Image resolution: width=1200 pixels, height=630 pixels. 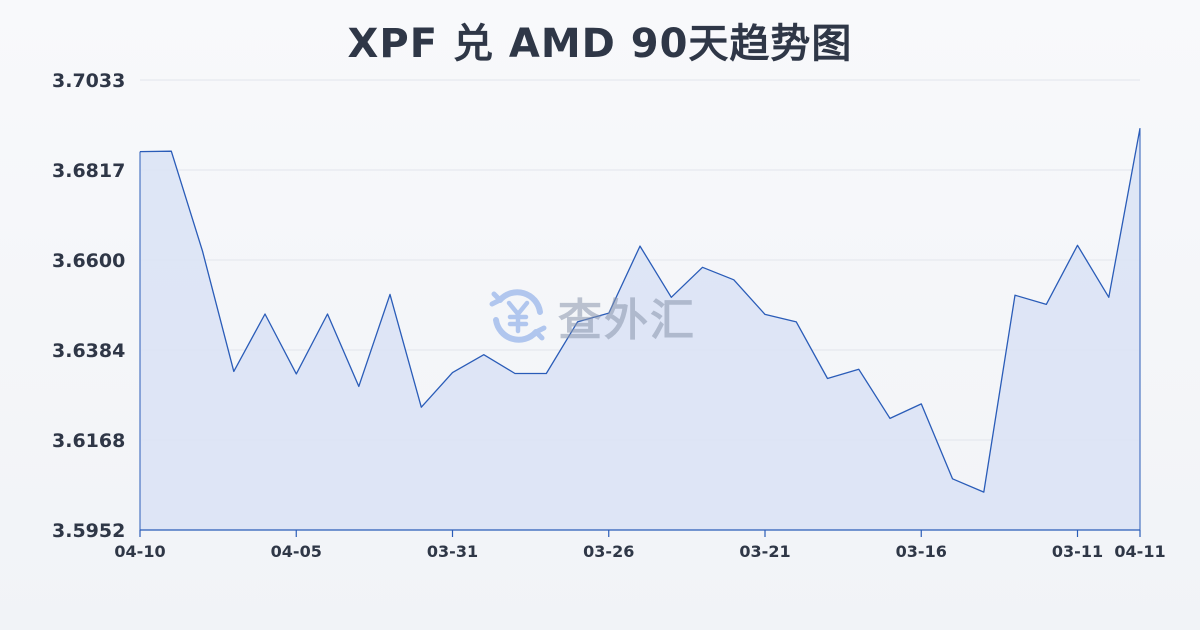 What do you see at coordinates (88, 171) in the screenshot?
I see `y-tick-label: 3.6817` at bounding box center [88, 171].